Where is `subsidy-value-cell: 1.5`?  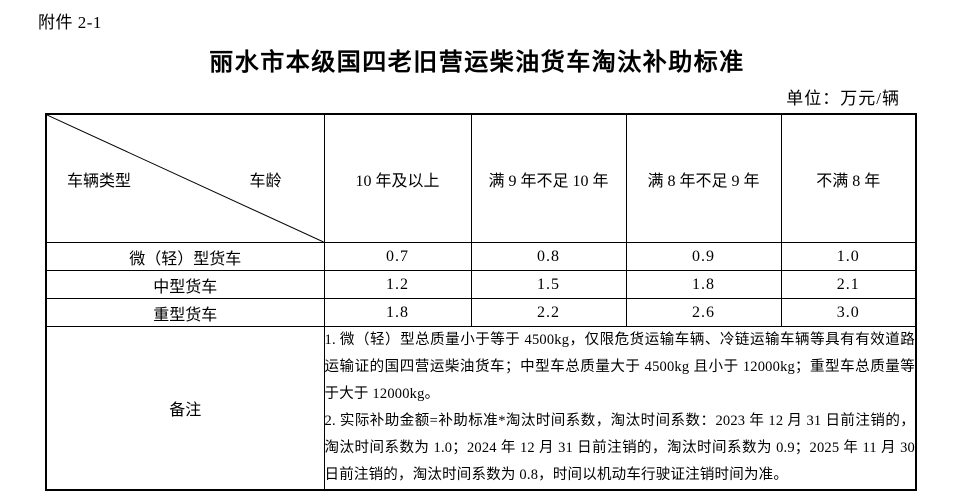 subsidy-value-cell: 1.5 is located at coordinates (548, 284).